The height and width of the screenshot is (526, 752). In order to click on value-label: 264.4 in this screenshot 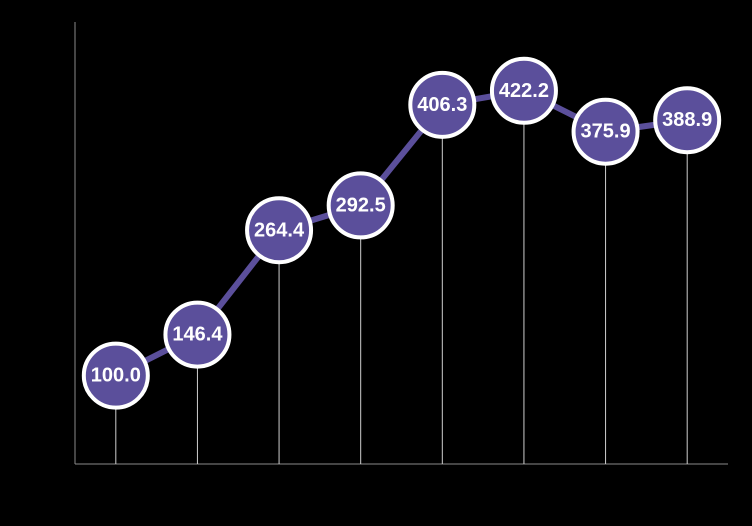, I will do `click(279, 230)`.